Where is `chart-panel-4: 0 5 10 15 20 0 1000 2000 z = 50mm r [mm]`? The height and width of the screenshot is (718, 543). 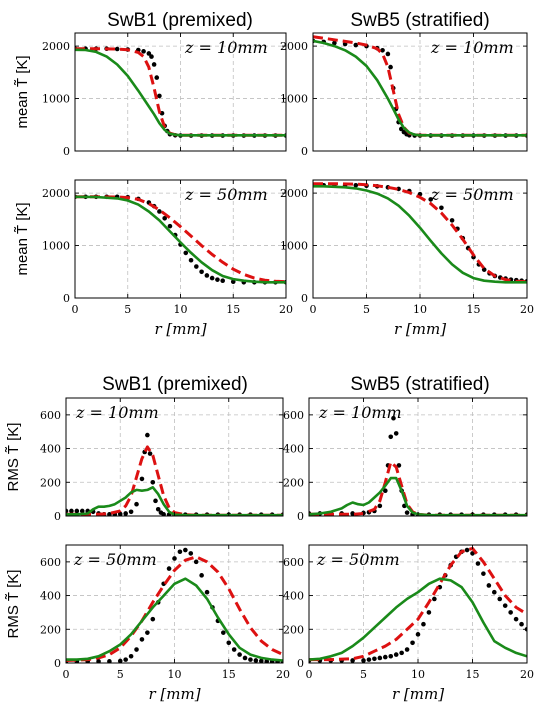
chart-panel-4: 0 5 10 15 20 0 1000 2000 z = 50mm r [mm] is located at coordinates (407, 258).